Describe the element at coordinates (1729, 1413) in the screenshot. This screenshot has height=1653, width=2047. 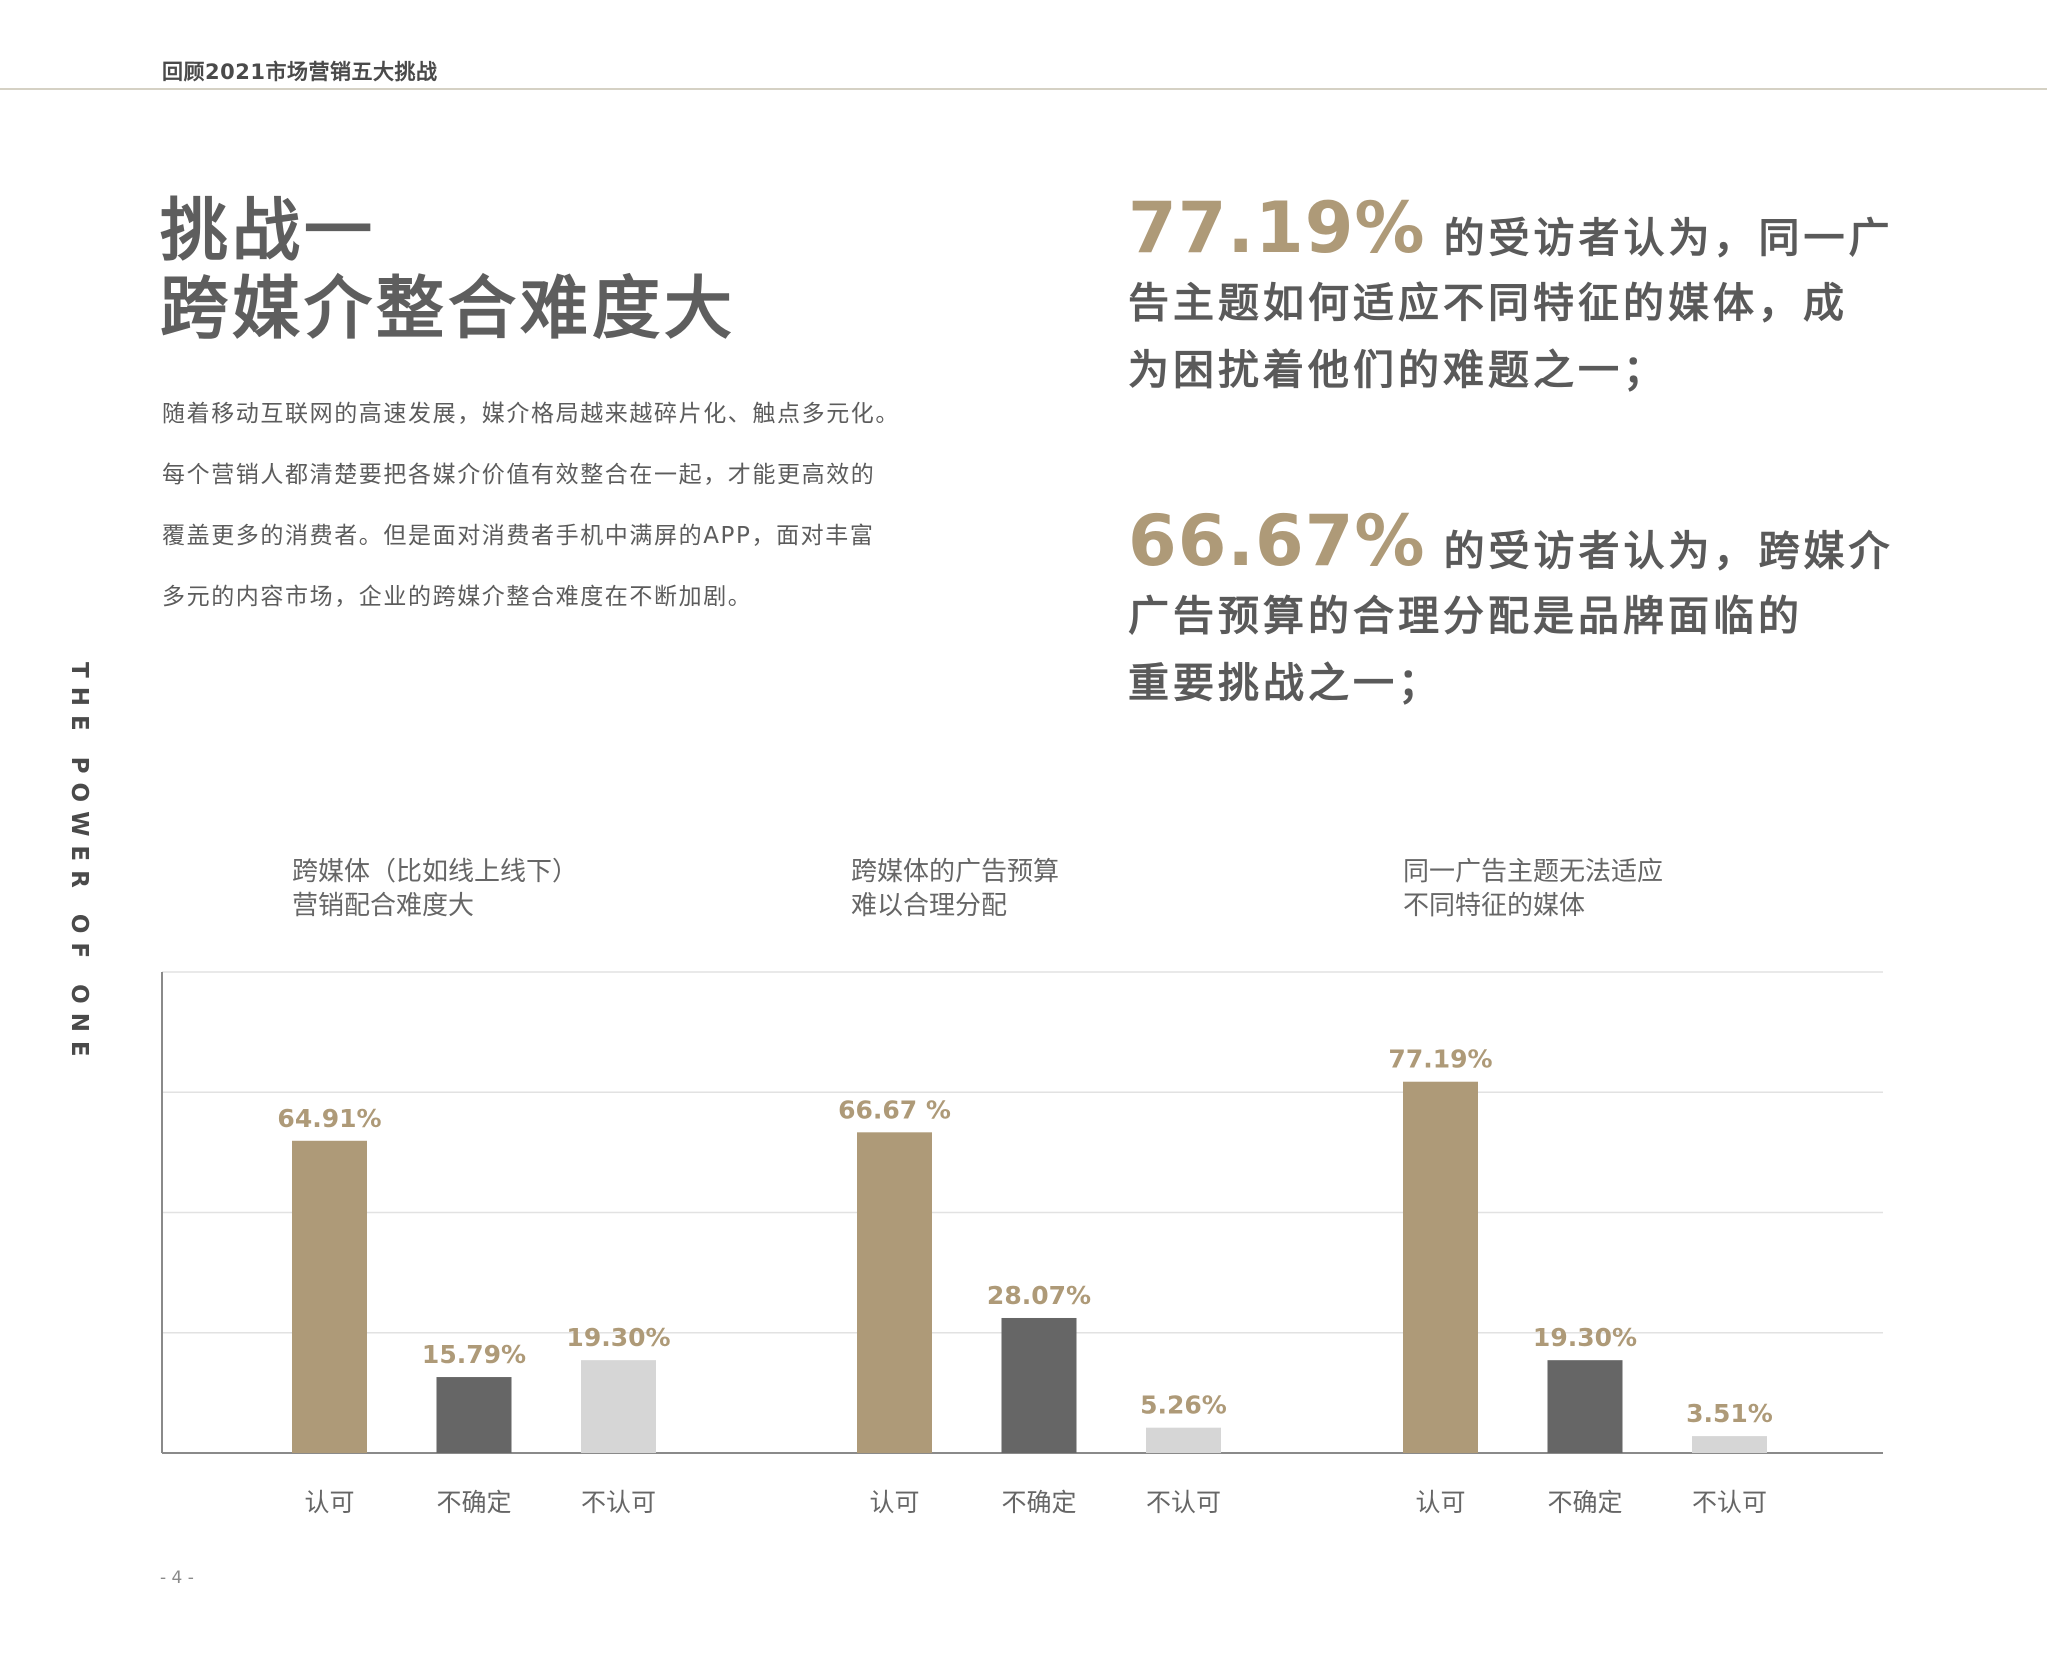
I see `chart-data-label: 3.51%` at that location.